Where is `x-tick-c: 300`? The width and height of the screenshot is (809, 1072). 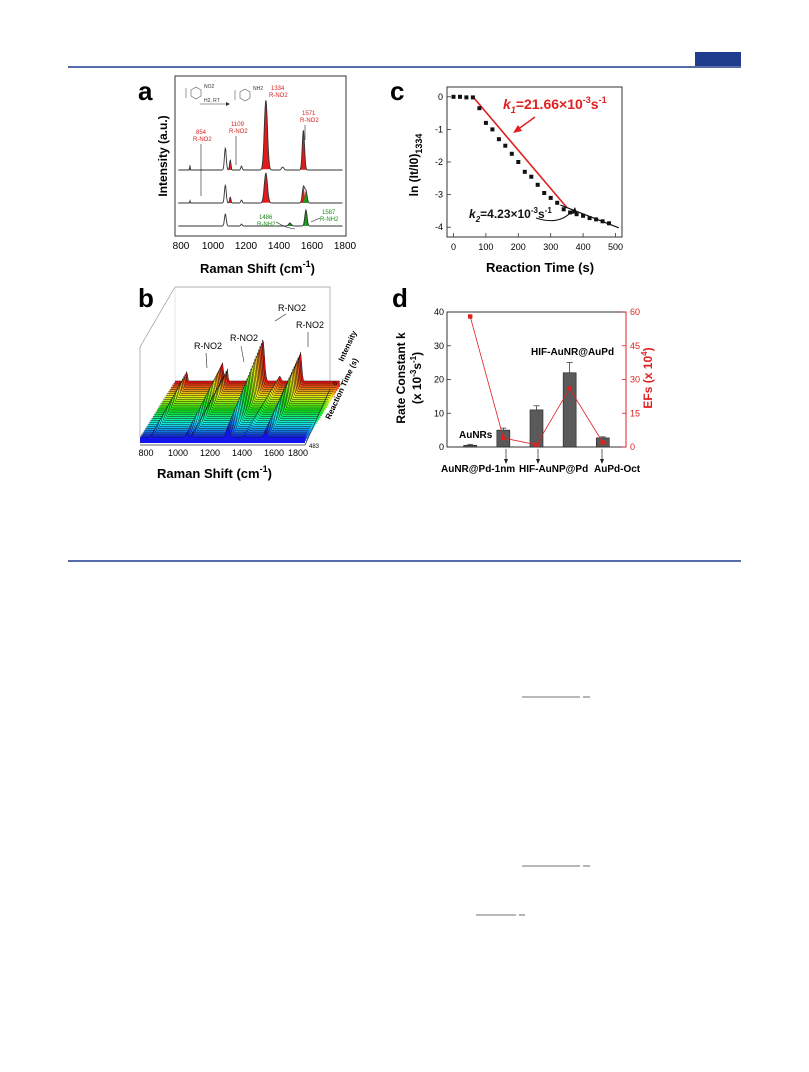 x-tick-c: 300 is located at coordinates (550, 247).